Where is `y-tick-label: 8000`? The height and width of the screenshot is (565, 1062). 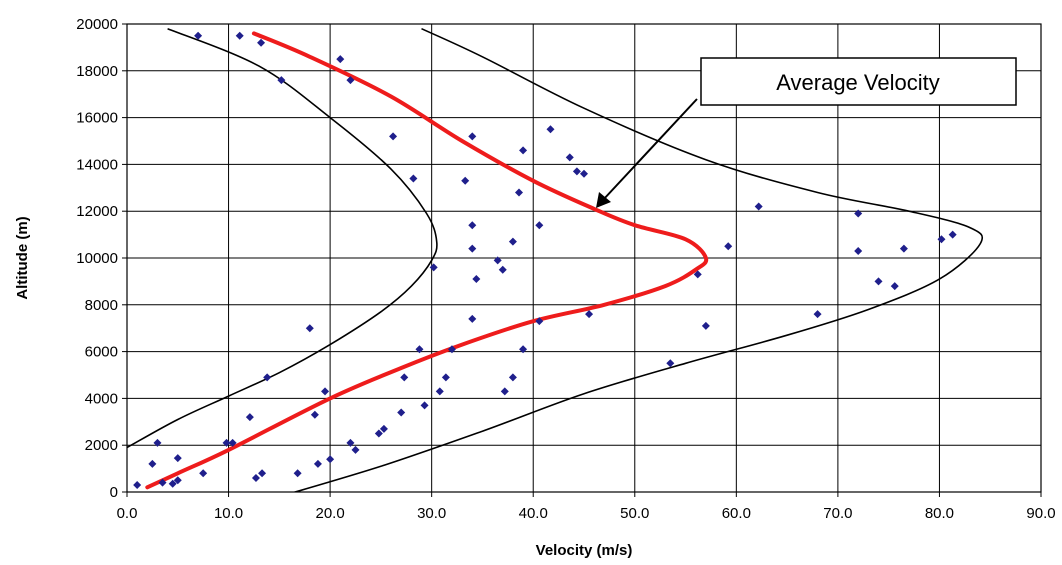 y-tick-label: 8000 is located at coordinates (101, 305).